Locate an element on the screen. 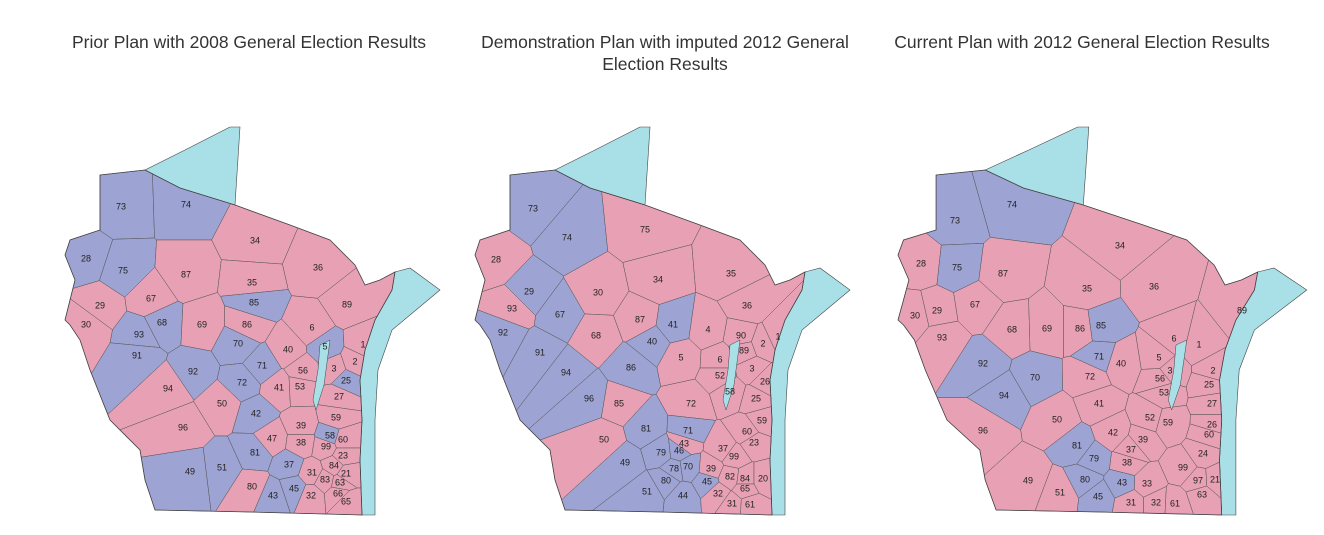  district-label: 21 is located at coordinates (1215, 479).